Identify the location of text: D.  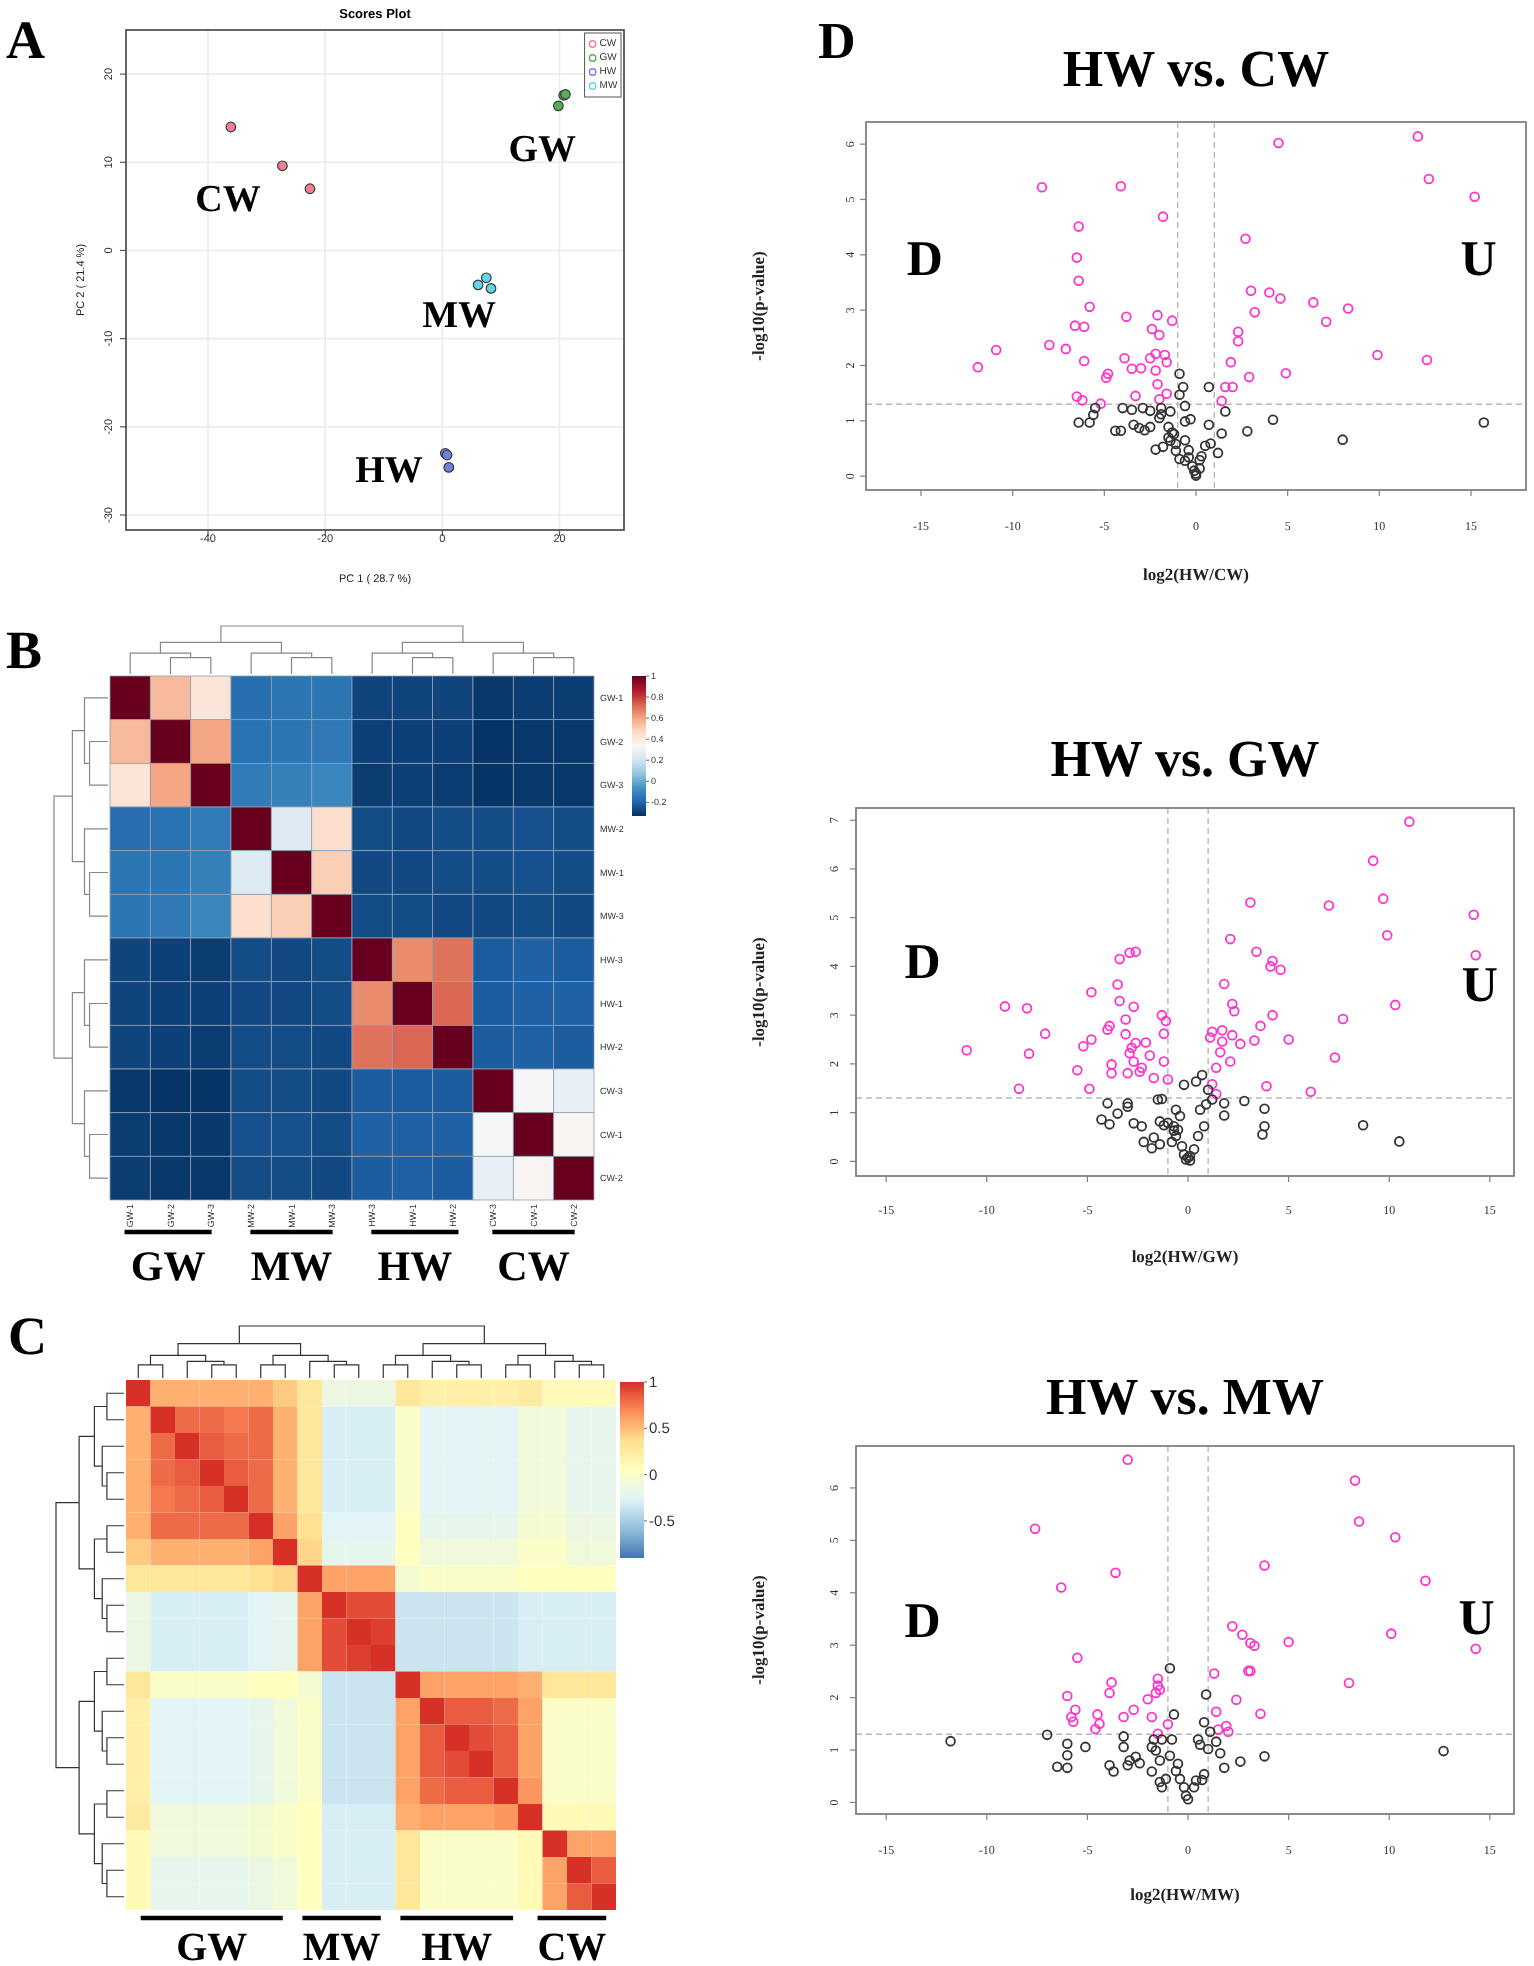
(837, 41).